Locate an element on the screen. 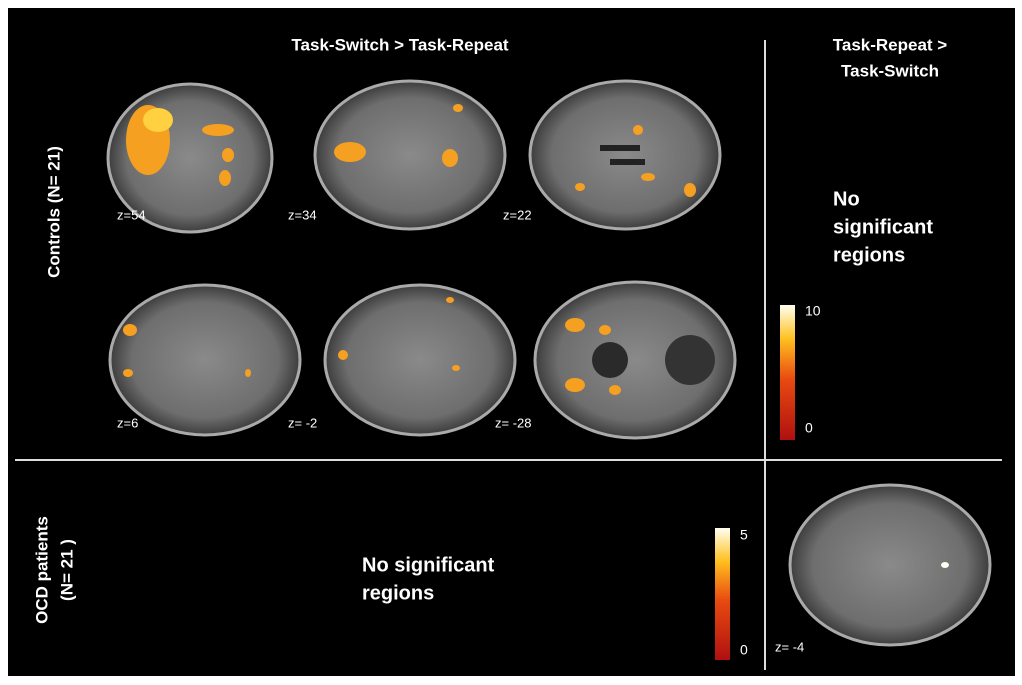  row-label: Controls (N= 21) is located at coordinates (53, 212).